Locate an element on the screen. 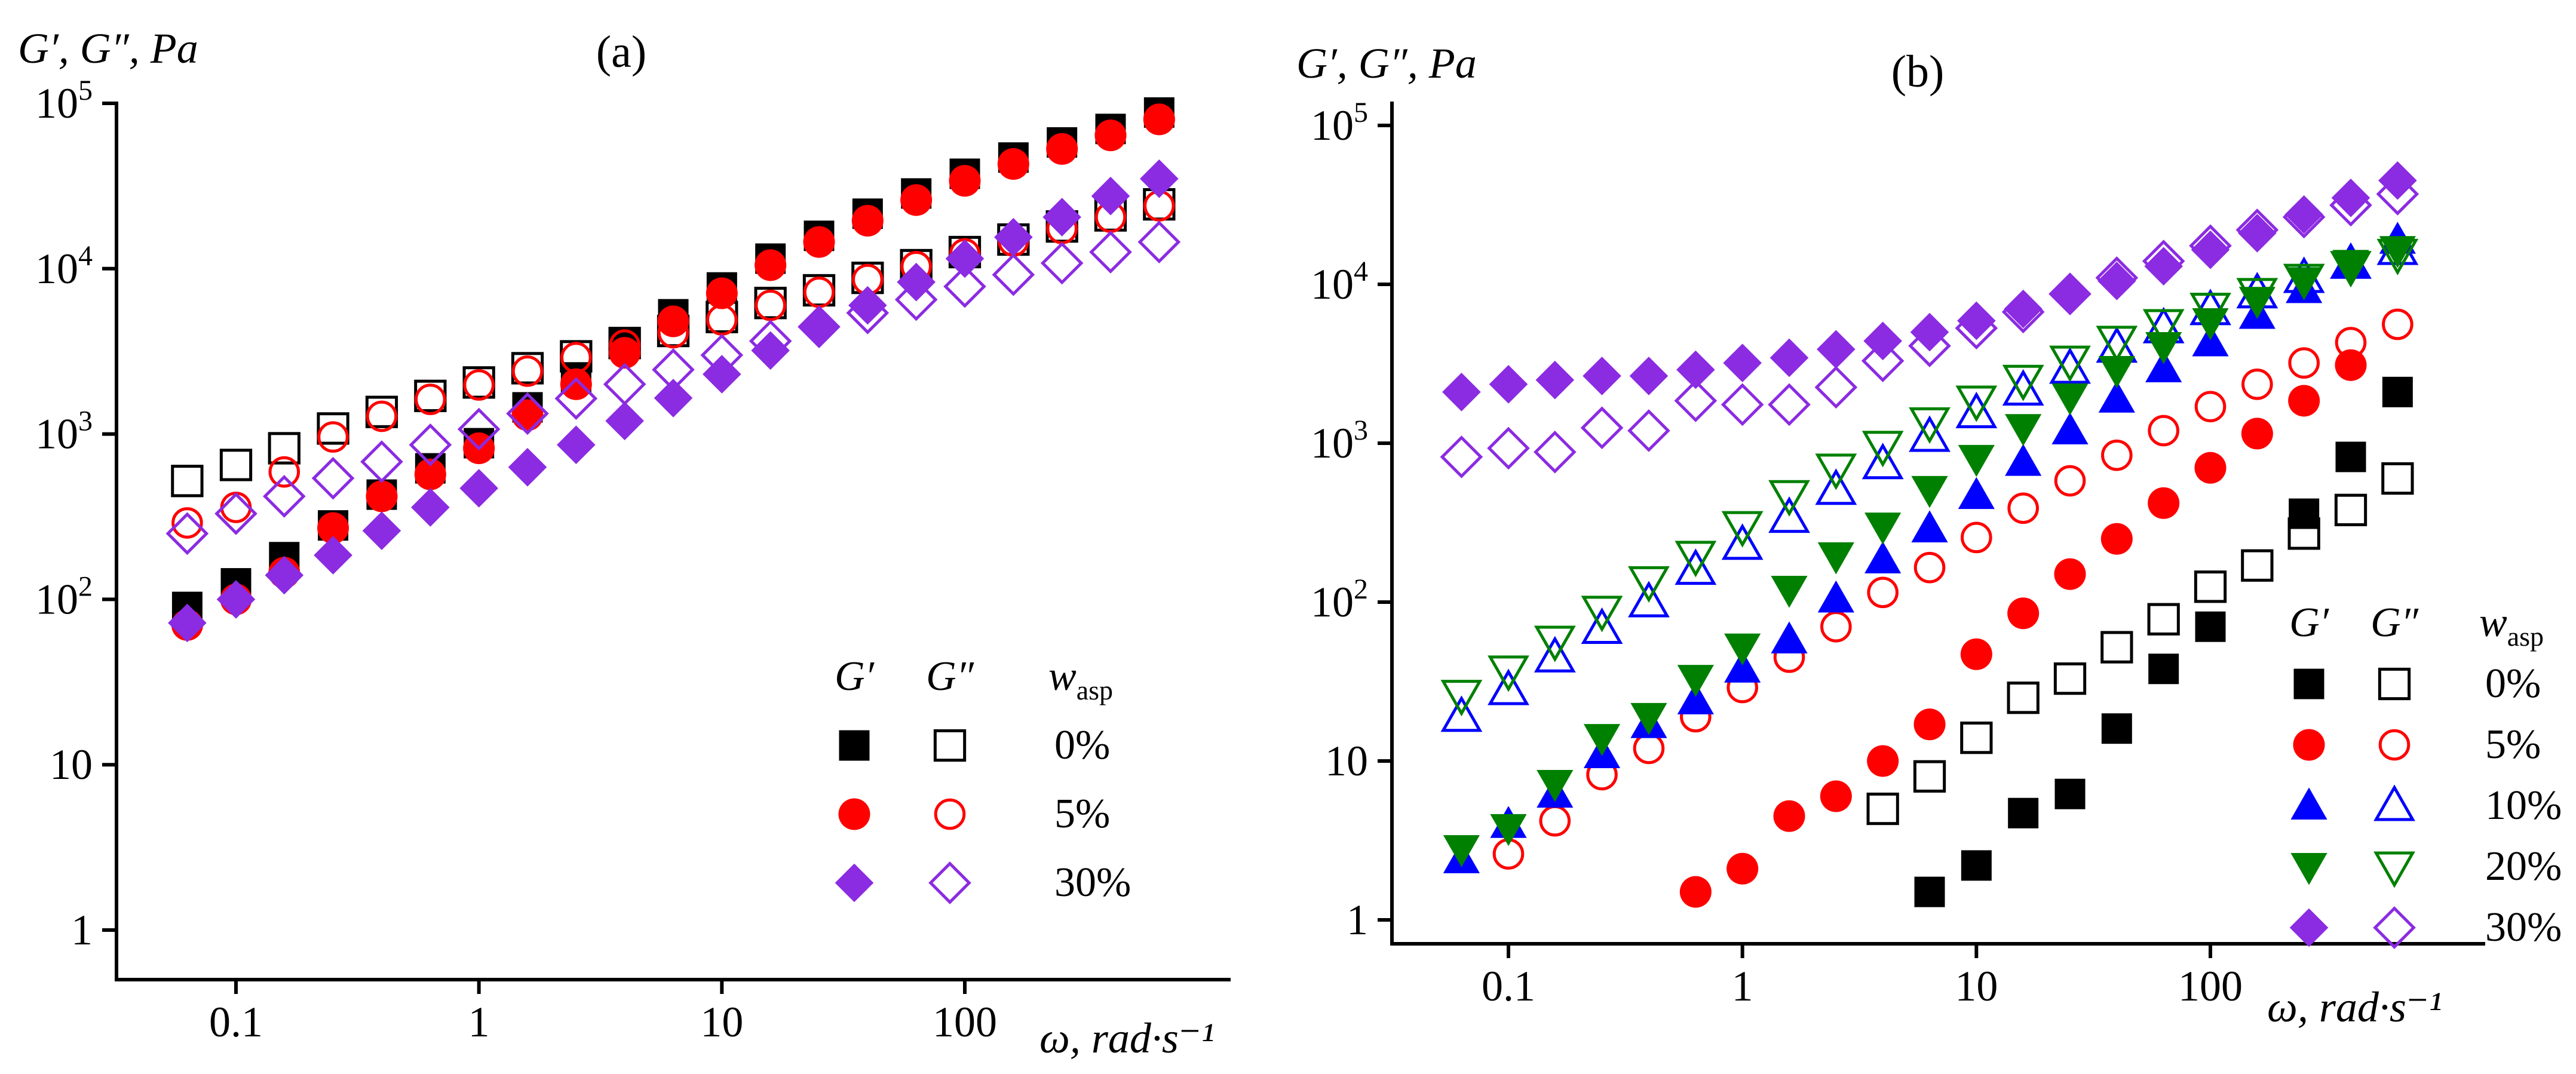  legend-header-gprime: G′ is located at coordinates (2309, 623).